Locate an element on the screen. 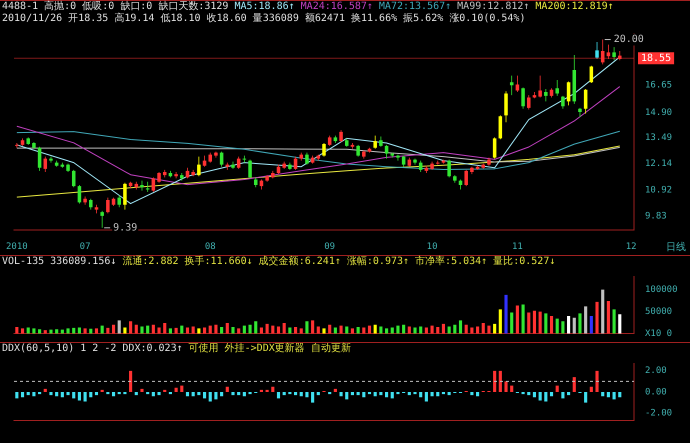 The height and width of the screenshot is (443, 690). x-tick-label: 11 is located at coordinates (517, 247).